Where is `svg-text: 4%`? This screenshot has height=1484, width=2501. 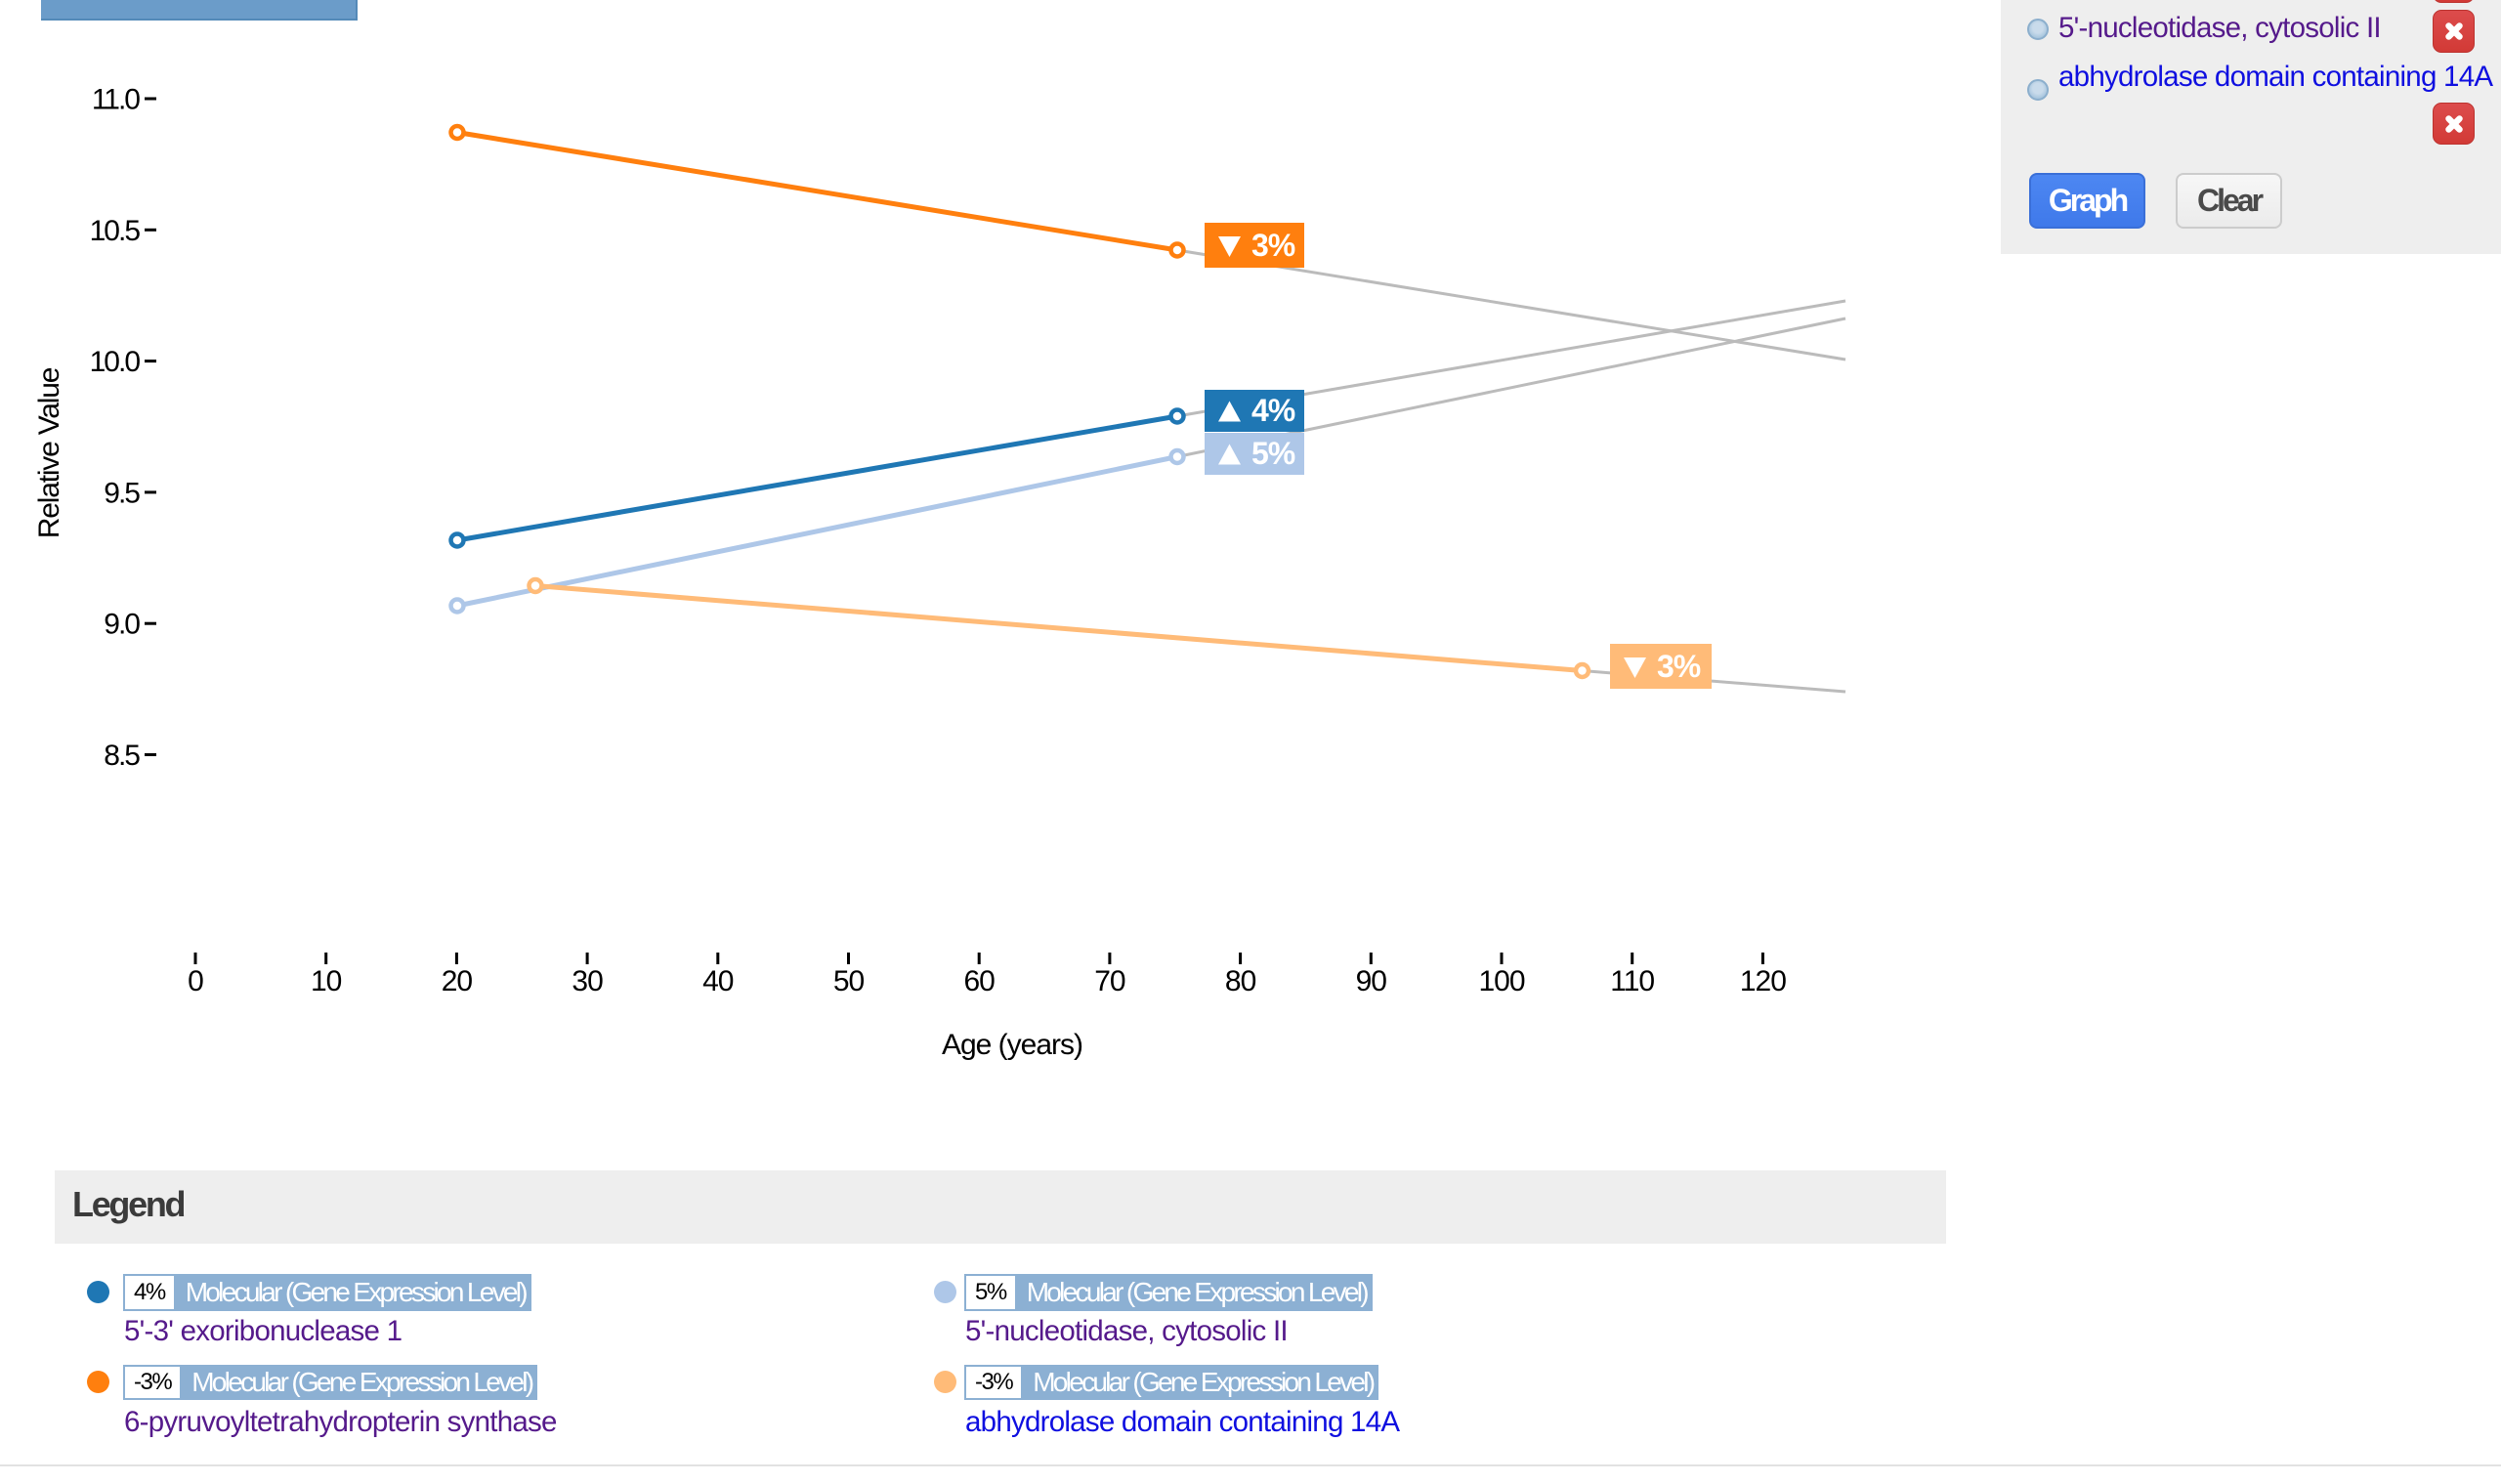
svg-text: 4% is located at coordinates (1273, 410).